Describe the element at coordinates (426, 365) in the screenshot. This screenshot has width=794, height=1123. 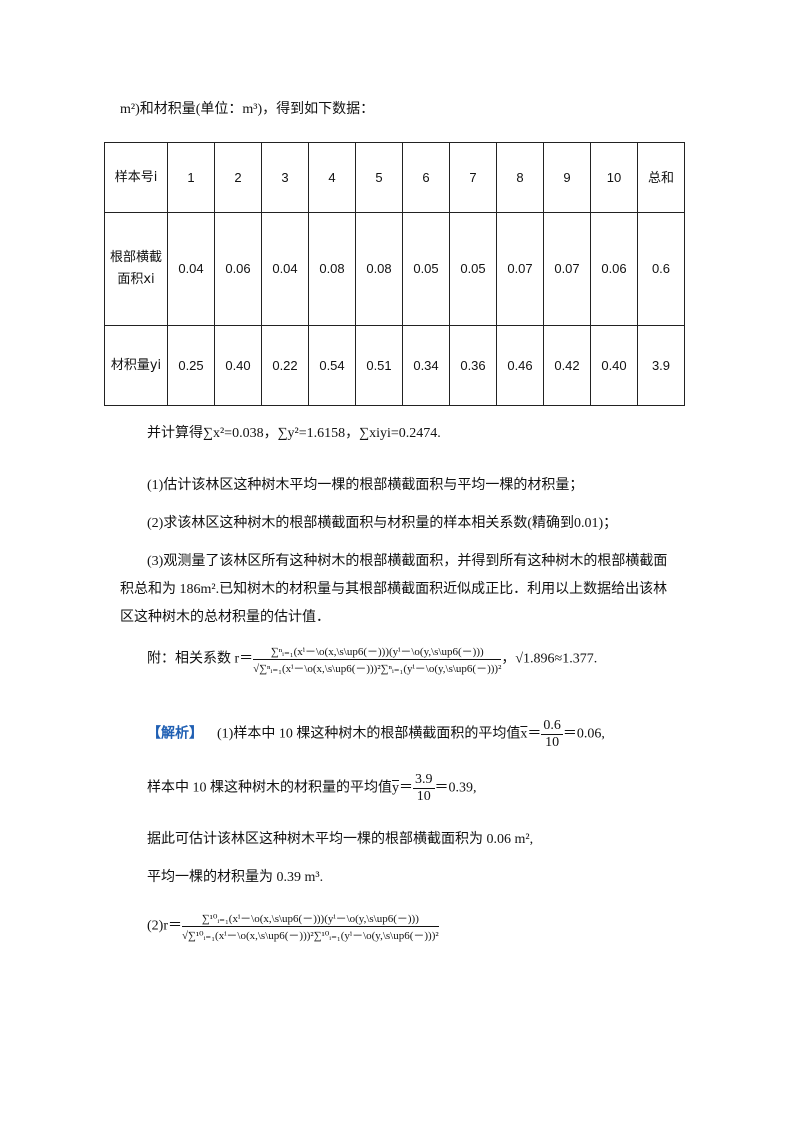
I see `table-cell: 0.34` at that location.